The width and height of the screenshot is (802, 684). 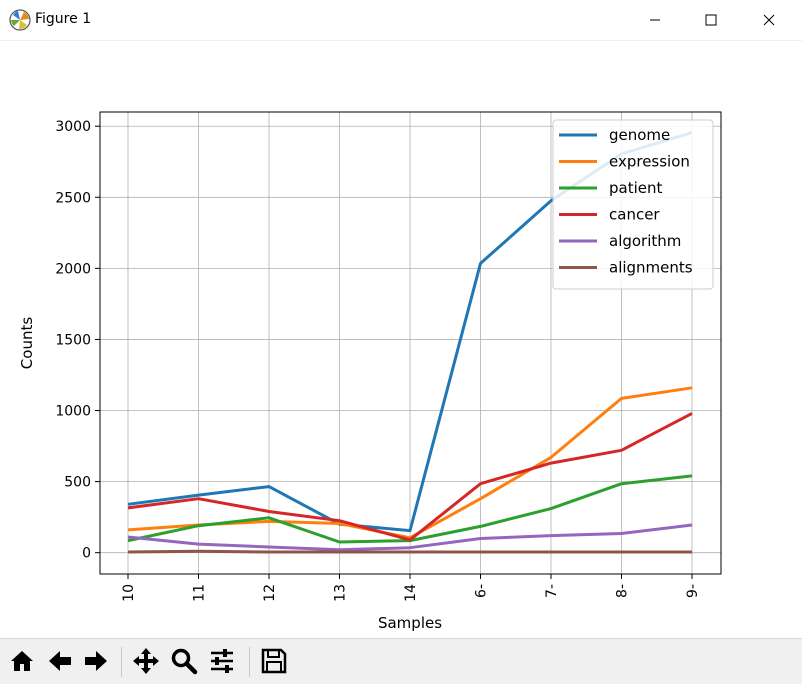 What do you see at coordinates (651, 268) in the screenshot?
I see `legend-label: alignments` at bounding box center [651, 268].